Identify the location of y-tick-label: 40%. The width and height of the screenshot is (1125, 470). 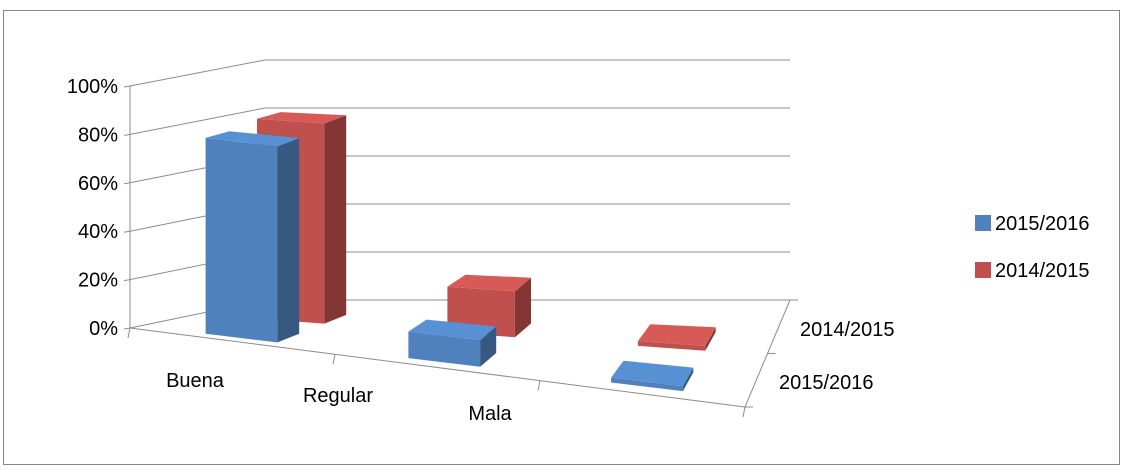
(98, 232).